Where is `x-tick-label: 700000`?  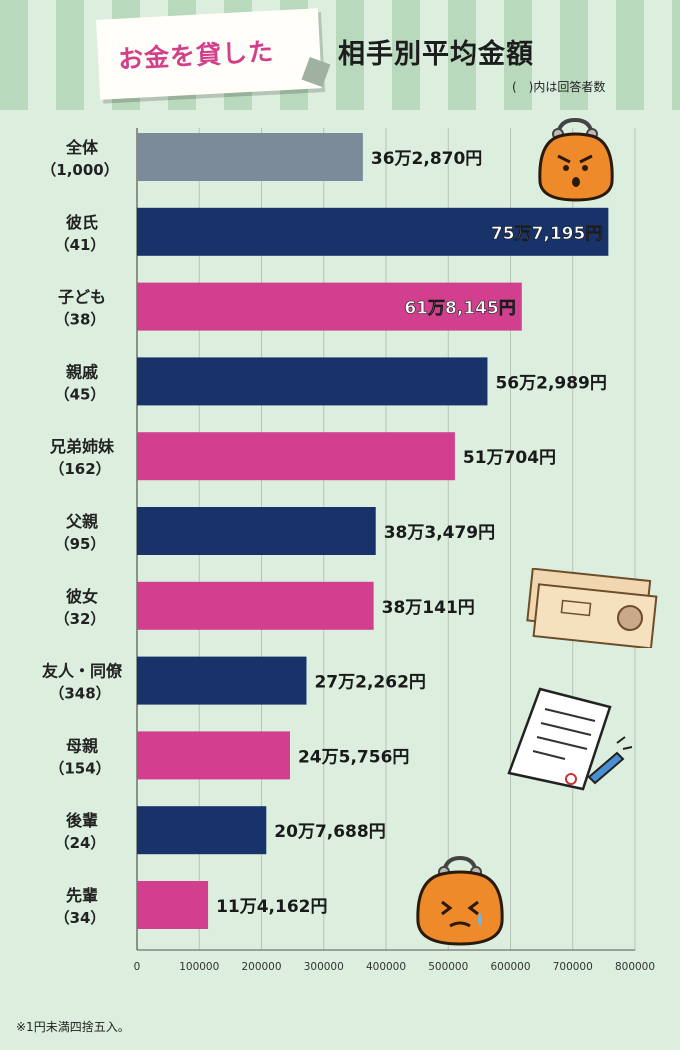
x-tick-label: 700000 is located at coordinates (573, 967).